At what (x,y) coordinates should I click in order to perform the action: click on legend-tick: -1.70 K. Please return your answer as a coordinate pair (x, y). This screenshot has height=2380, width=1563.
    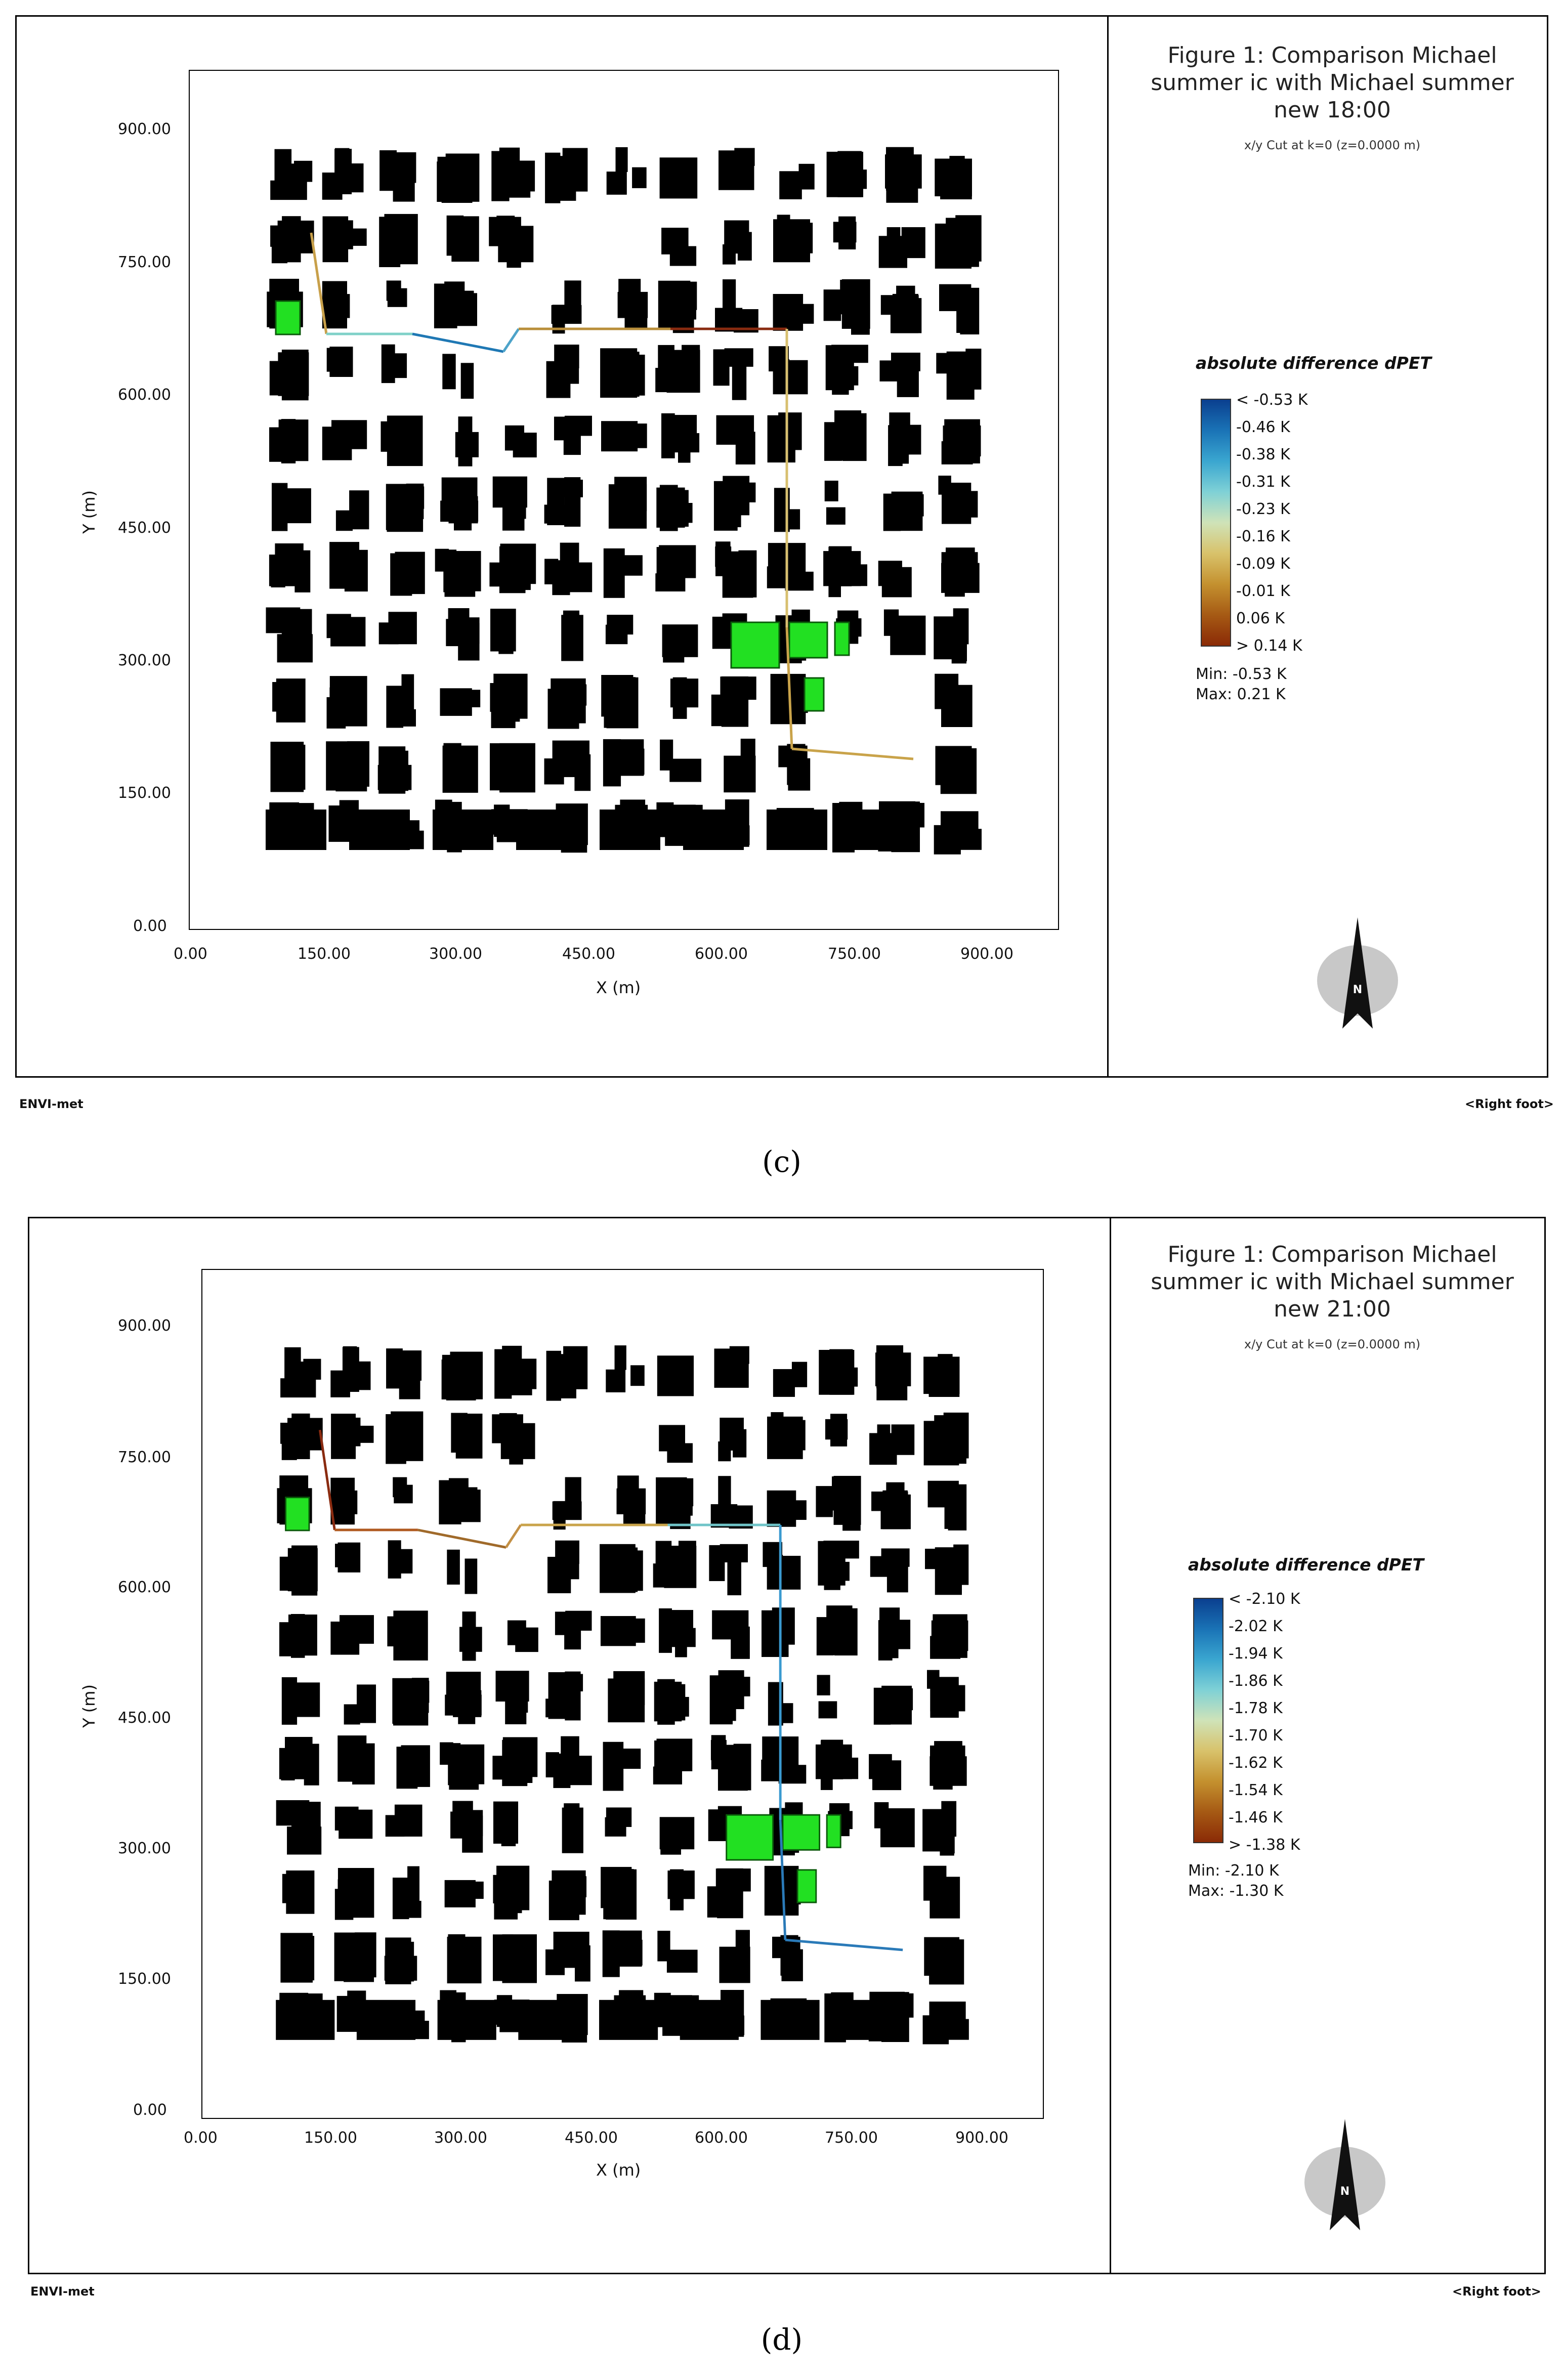
    Looking at the image, I should click on (1256, 1736).